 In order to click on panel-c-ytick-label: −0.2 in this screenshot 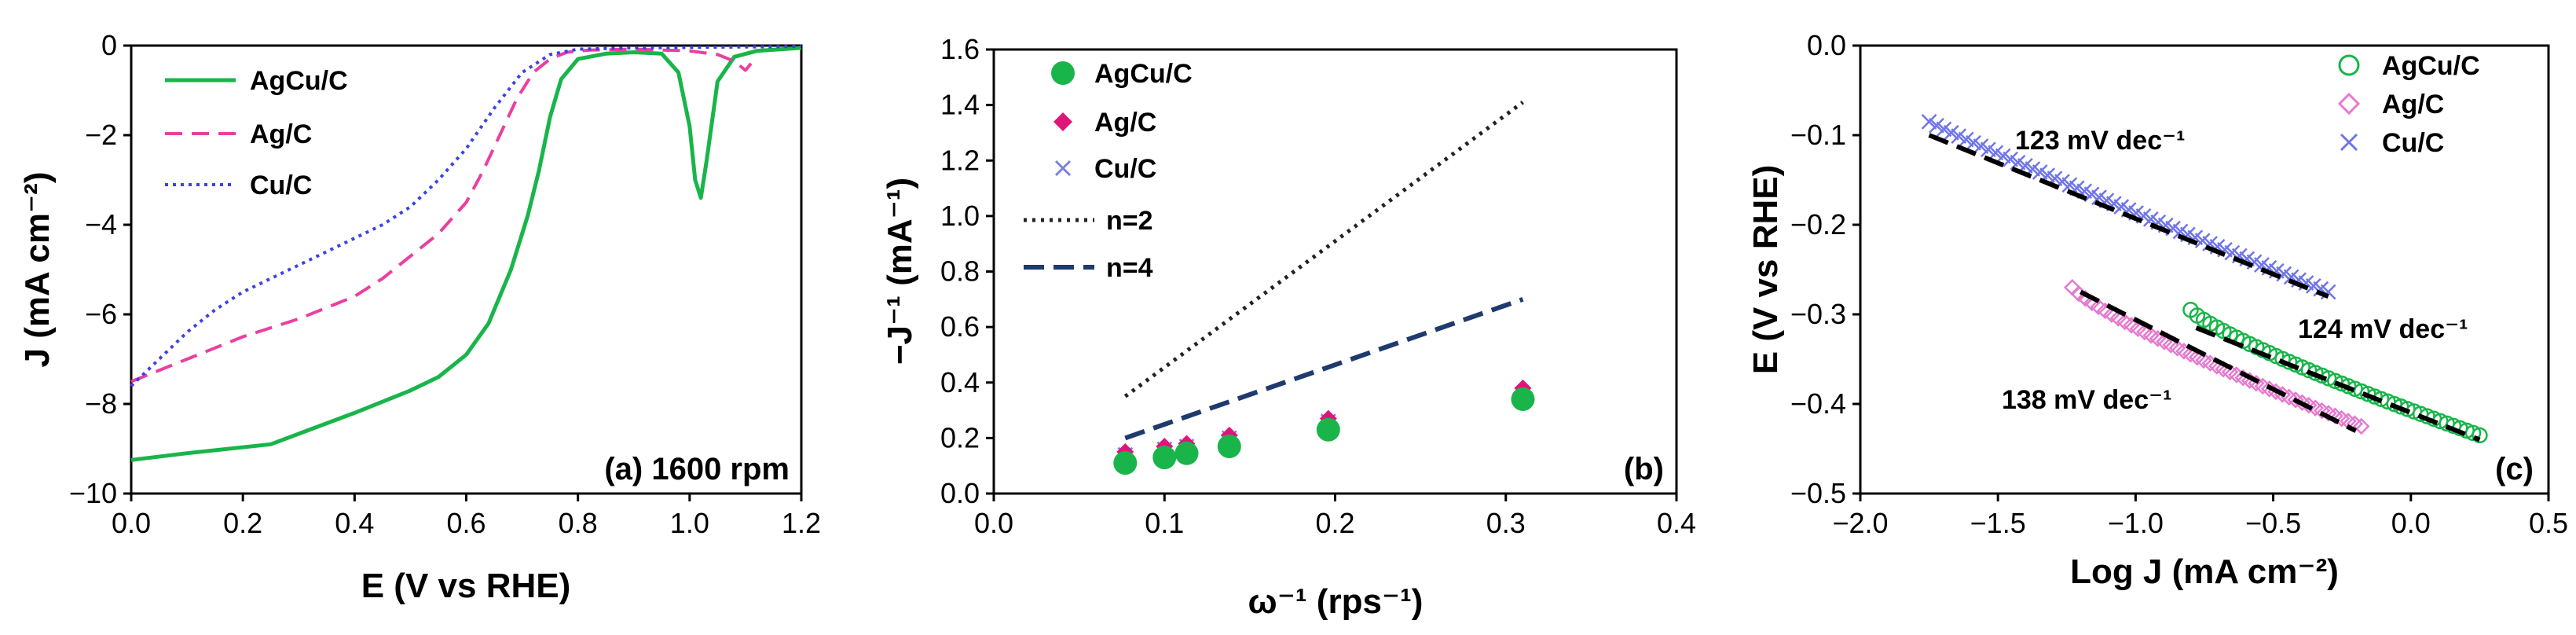, I will do `click(1818, 224)`.